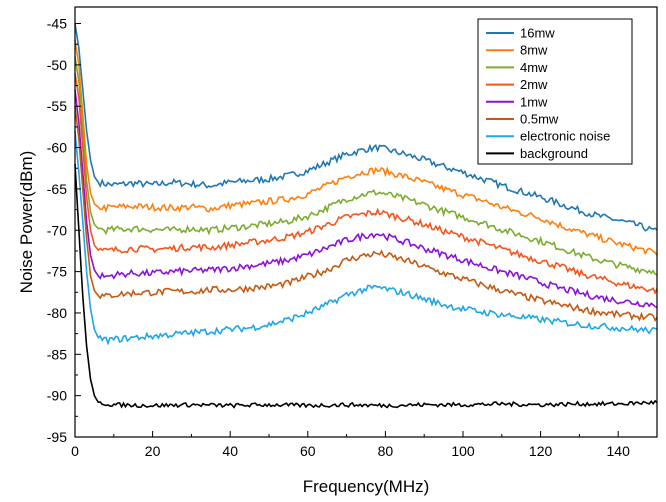 The width and height of the screenshot is (666, 502). What do you see at coordinates (57, 354) in the screenshot?
I see `y-tick-label: -85` at bounding box center [57, 354].